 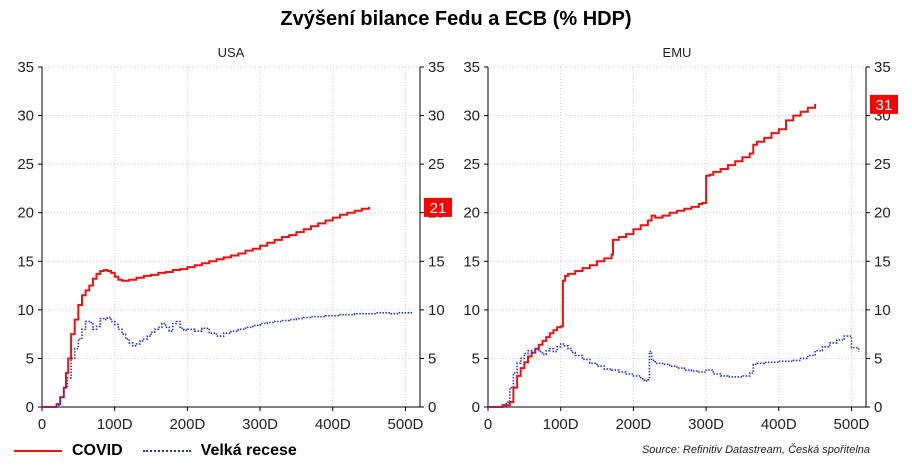 I want to click on panel-1-xtick-label: 0, so click(x=42, y=424).